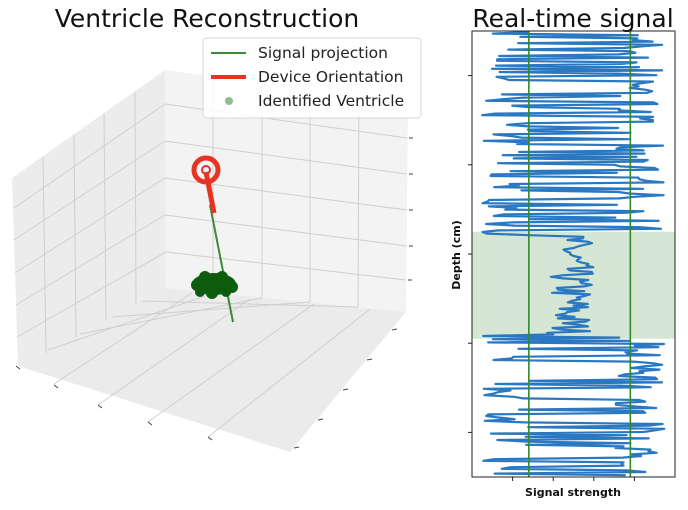  Describe the element at coordinates (331, 101) in the screenshot. I see `legend-identified-ventricle: Identified Ventricle` at that location.